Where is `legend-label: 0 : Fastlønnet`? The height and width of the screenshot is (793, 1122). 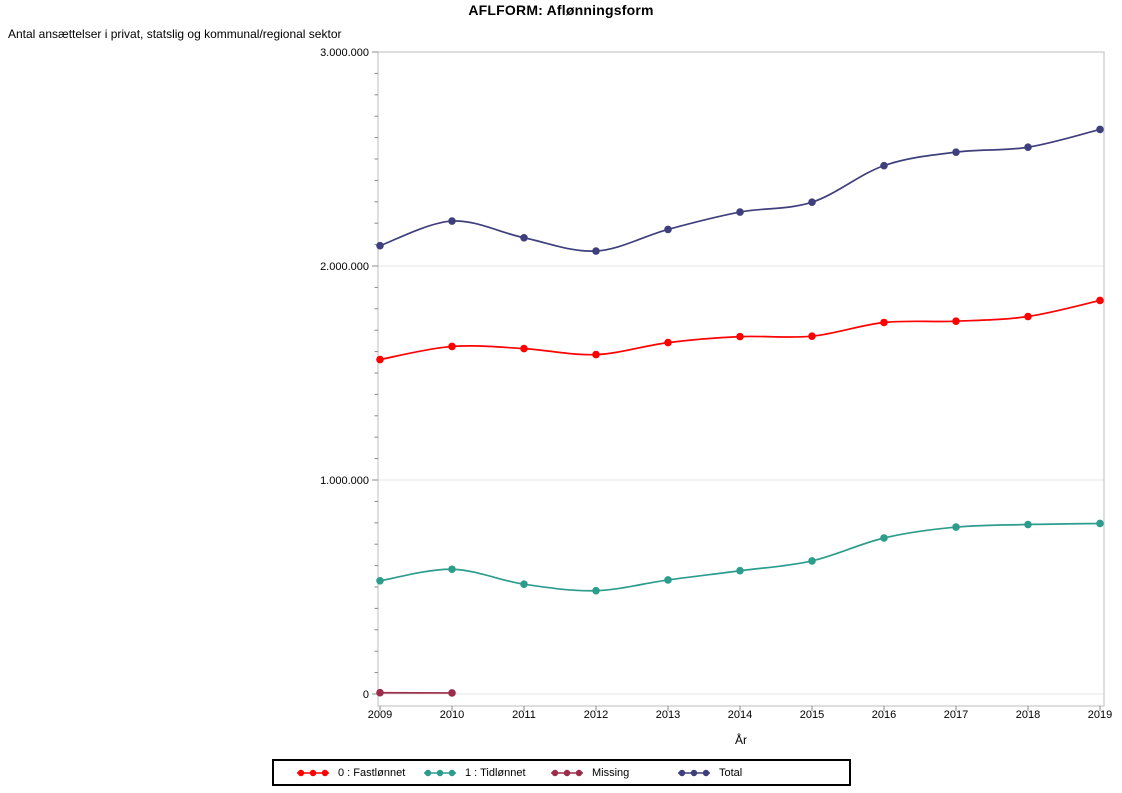 legend-label: 0 : Fastlønnet is located at coordinates (372, 772).